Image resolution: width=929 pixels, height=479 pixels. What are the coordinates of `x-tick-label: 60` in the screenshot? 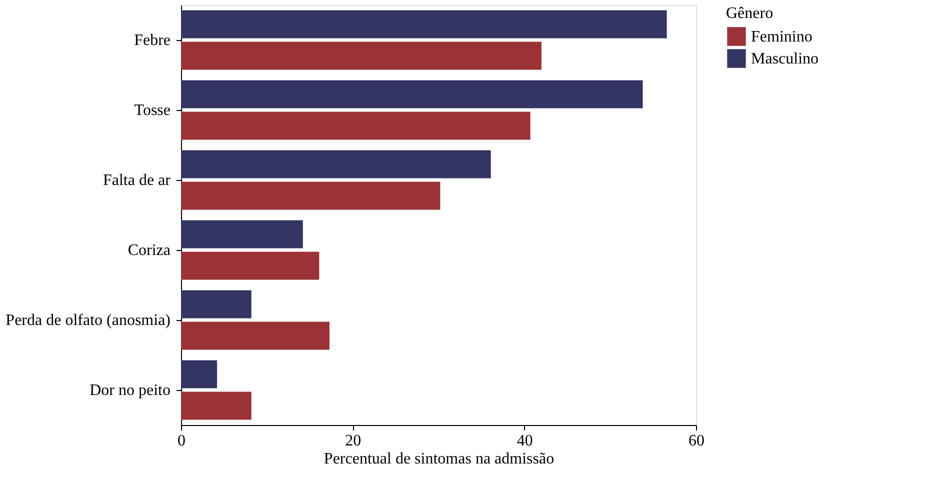 It's located at (696, 441).